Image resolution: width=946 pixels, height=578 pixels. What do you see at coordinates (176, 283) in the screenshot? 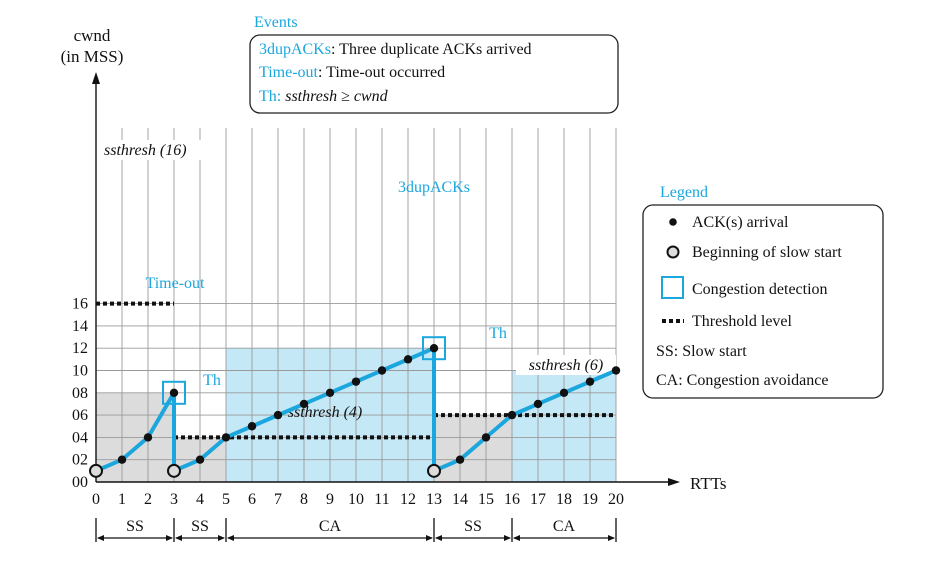
I see `annotation-label: Time-out` at bounding box center [176, 283].